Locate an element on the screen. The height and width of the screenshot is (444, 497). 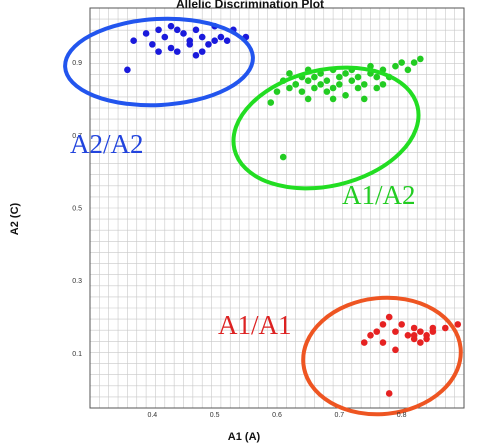
cluster-outline-a1a1 is located at coordinates (382, 356).